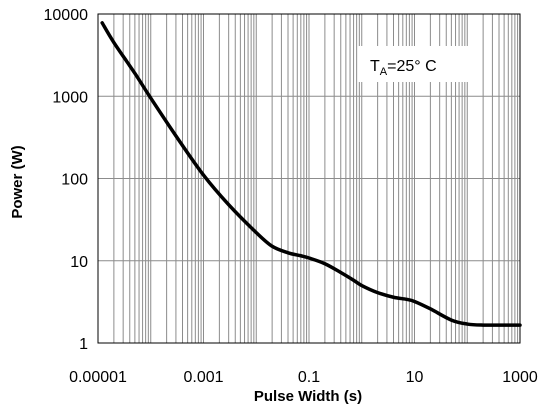  What do you see at coordinates (83, 344) in the screenshot?
I see `y-tick-label: 1` at bounding box center [83, 344].